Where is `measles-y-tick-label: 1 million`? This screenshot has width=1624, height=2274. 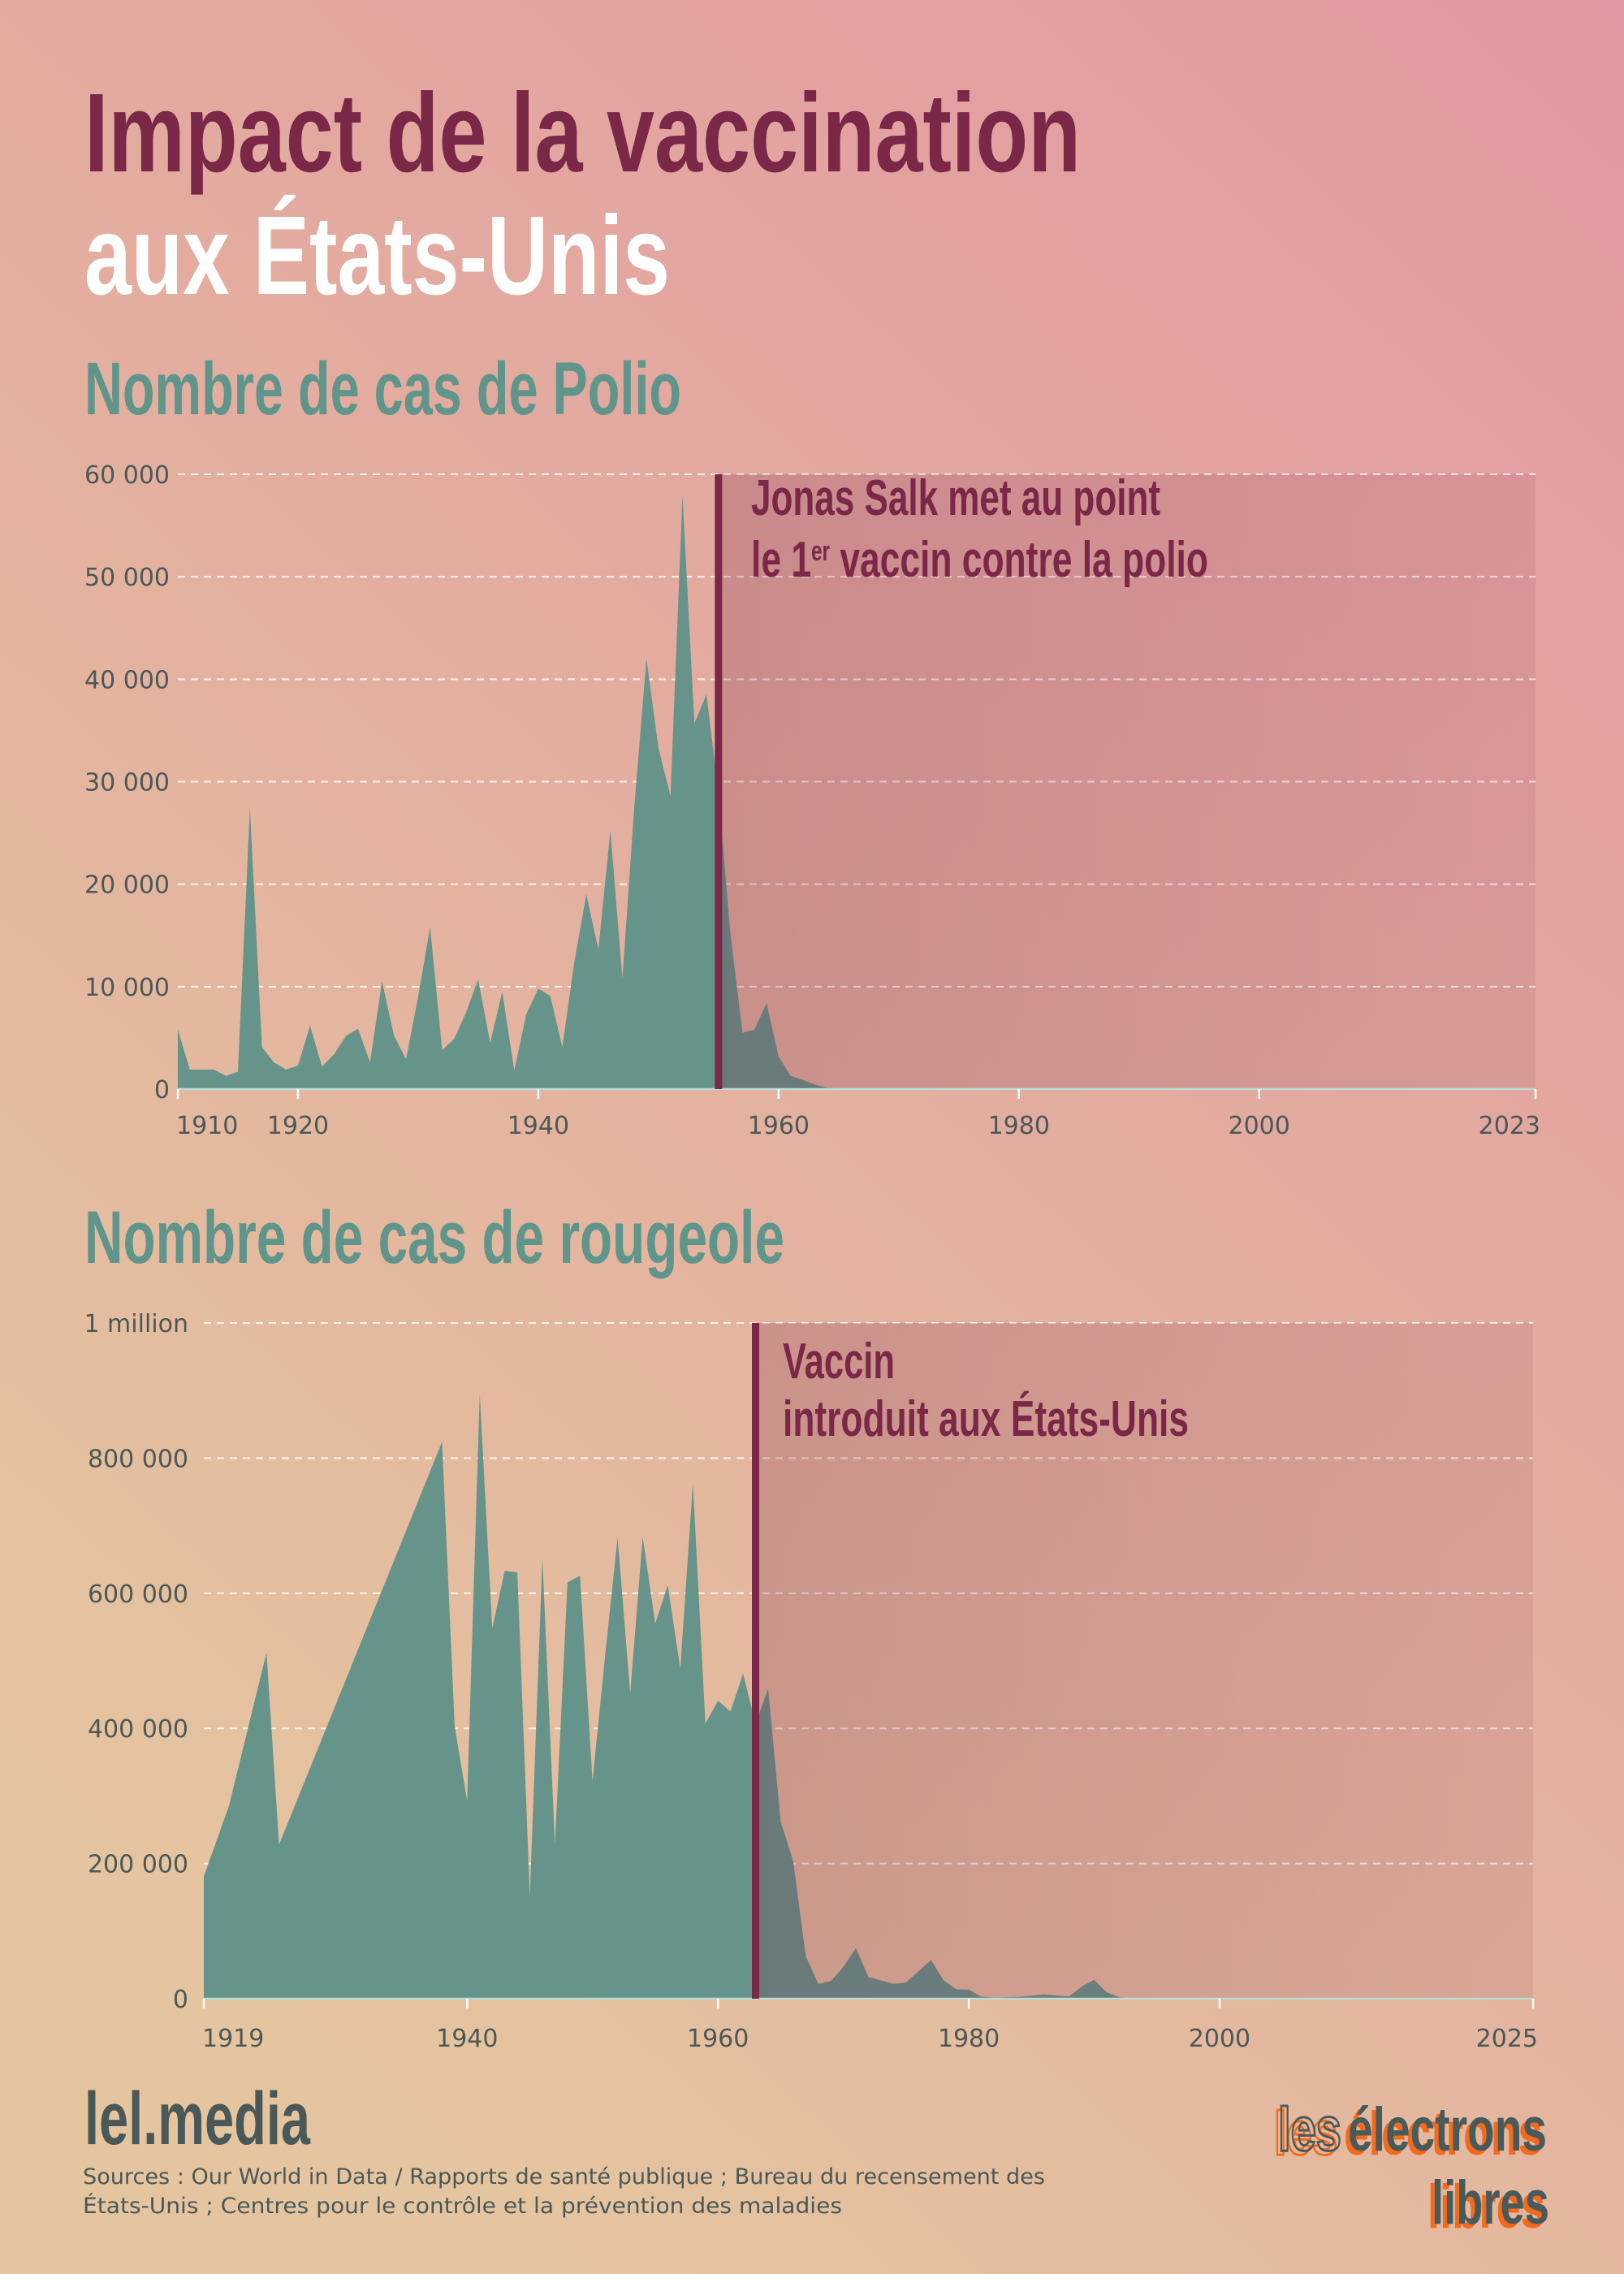
measles-y-tick-label: 1 million is located at coordinates (136, 1324).